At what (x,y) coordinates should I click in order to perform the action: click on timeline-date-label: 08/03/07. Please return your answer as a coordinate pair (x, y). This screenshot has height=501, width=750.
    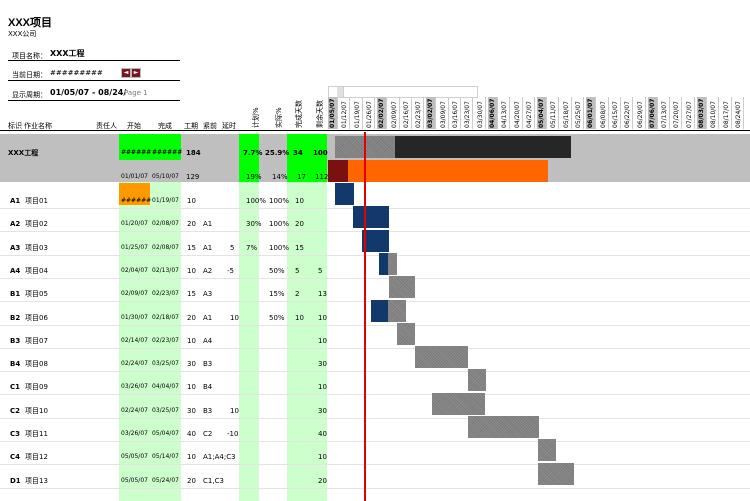
    Looking at the image, I should click on (701, 113).